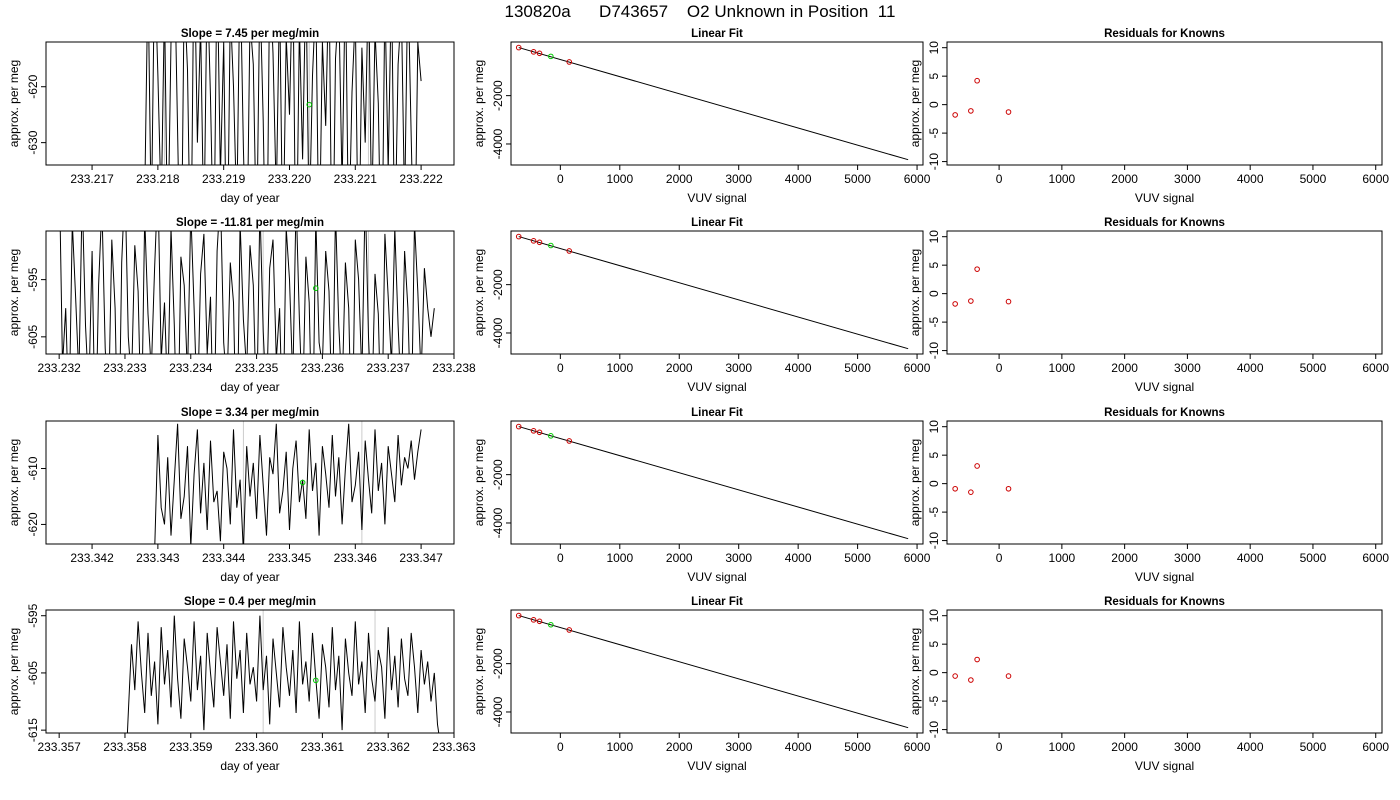 Image resolution: width=1400 pixels, height=800 pixels. Describe the element at coordinates (59, 368) in the screenshot. I see `x-tick-label: 233.232` at that location.